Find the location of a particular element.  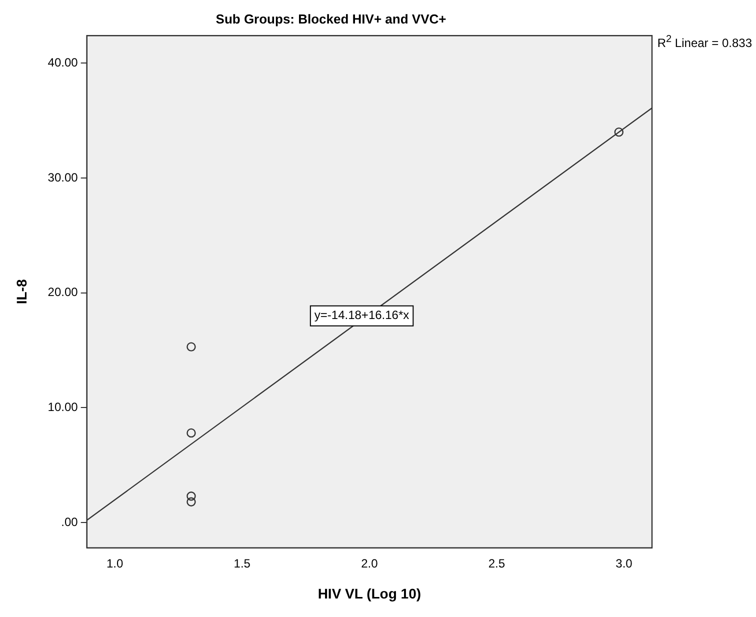

y-axis-title: IL-8 is located at coordinates (21, 291).